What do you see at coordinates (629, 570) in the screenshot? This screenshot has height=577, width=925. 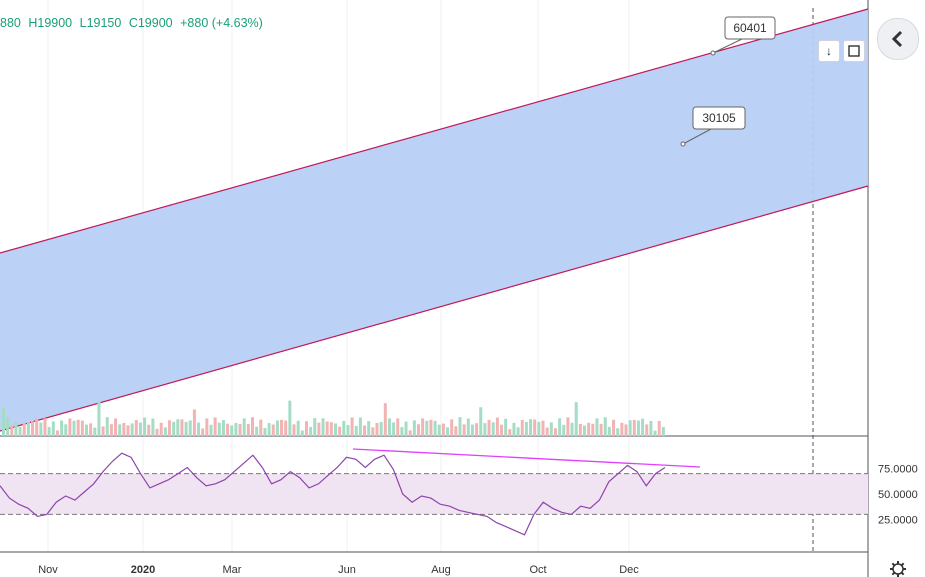 I see `time-tick-label: Dec` at bounding box center [629, 570].